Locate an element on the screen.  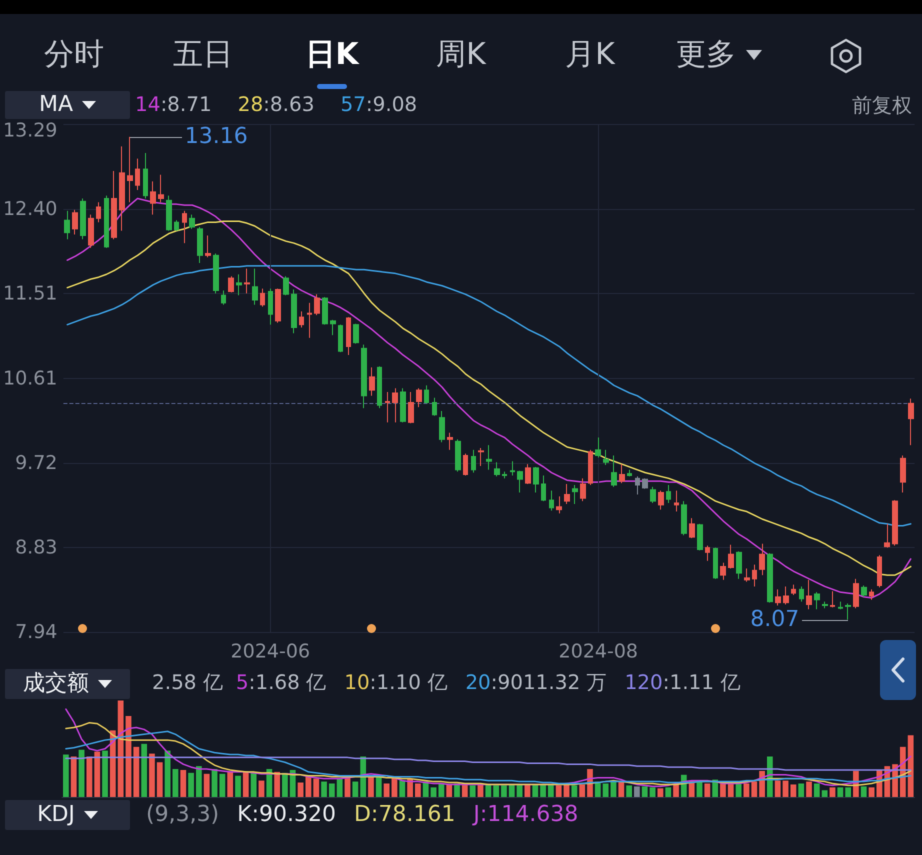
text: 前复权 is located at coordinates (882, 105).